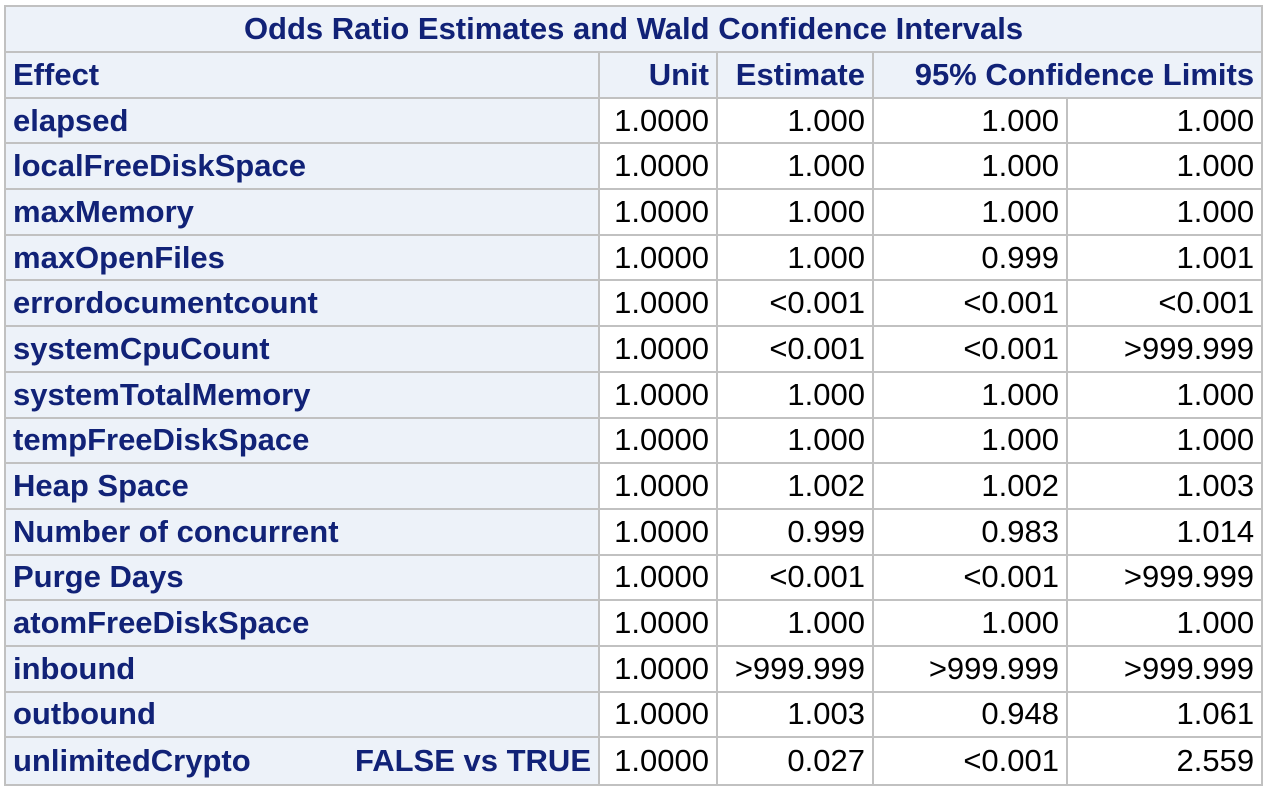 The width and height of the screenshot is (1271, 792). Describe the element at coordinates (303, 121) in the screenshot. I see `row-effect-cell: elapsed` at that location.